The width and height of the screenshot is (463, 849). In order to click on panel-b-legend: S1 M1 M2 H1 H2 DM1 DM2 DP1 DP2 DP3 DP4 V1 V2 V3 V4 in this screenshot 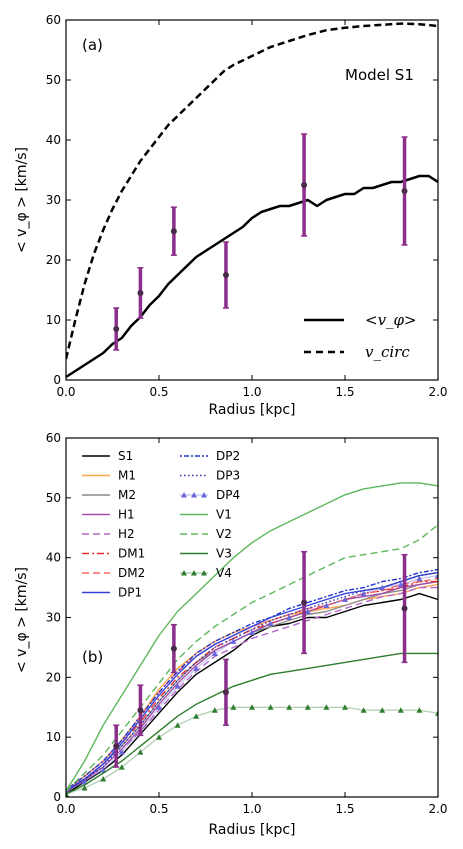, I will do `click(161, 524)`.